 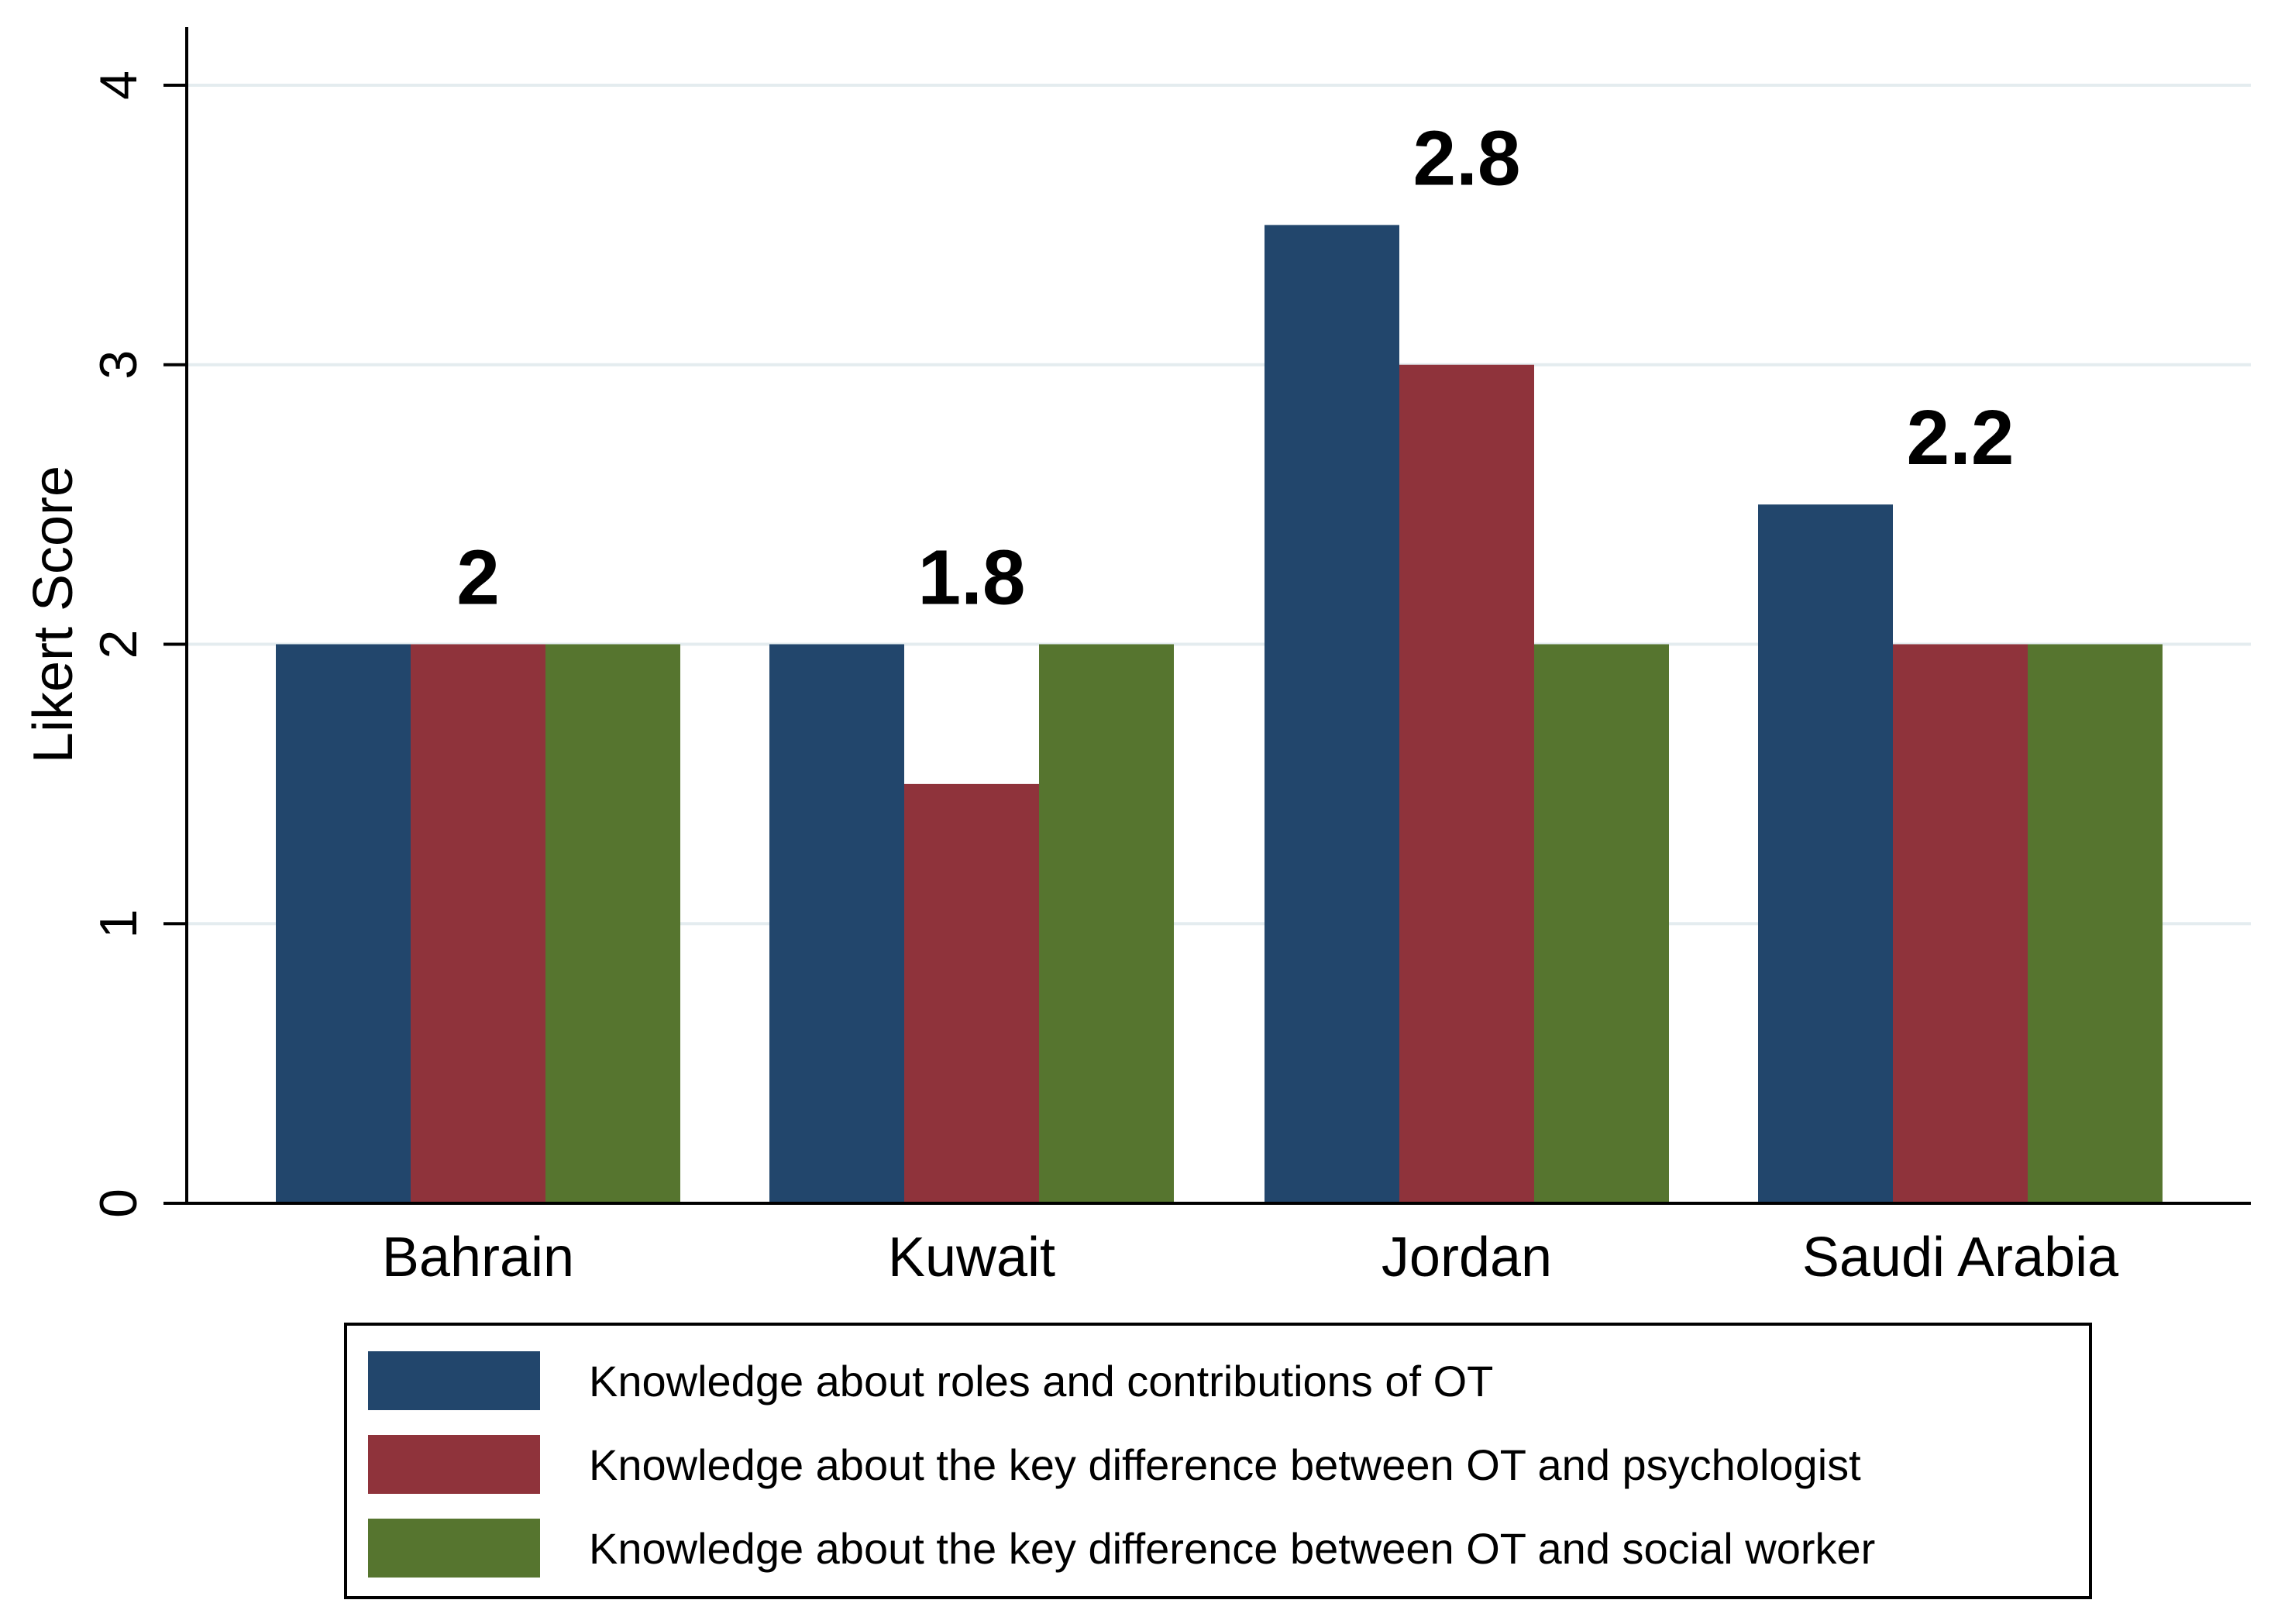 I want to click on group-value-label: 1.8, so click(x=971, y=578).